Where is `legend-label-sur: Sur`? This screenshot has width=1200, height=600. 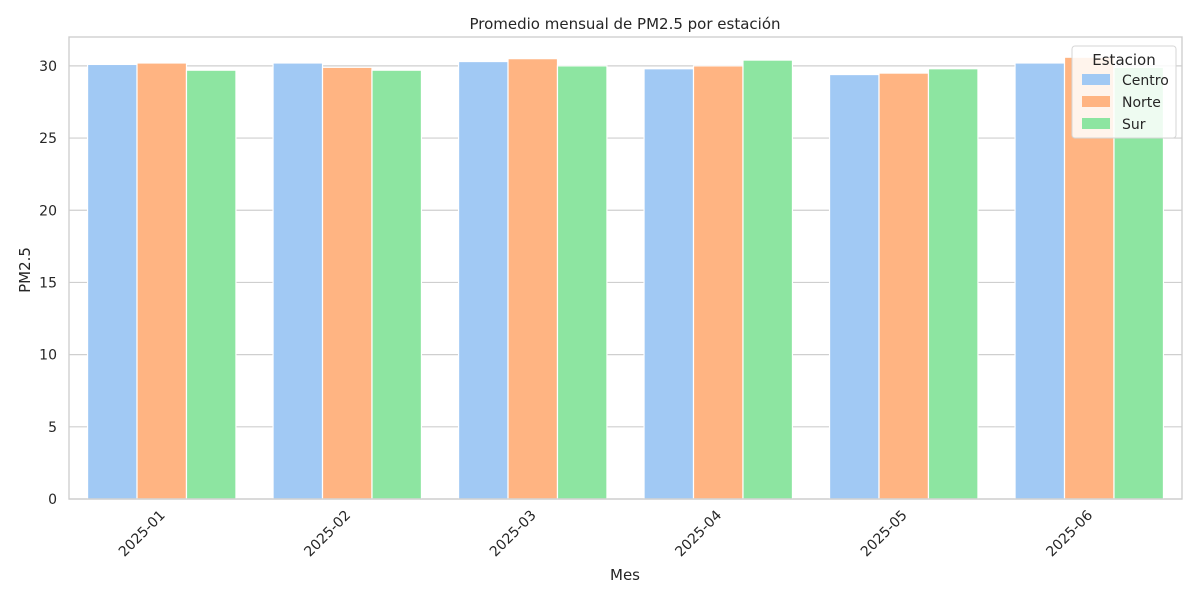 legend-label-sur: Sur is located at coordinates (1134, 125).